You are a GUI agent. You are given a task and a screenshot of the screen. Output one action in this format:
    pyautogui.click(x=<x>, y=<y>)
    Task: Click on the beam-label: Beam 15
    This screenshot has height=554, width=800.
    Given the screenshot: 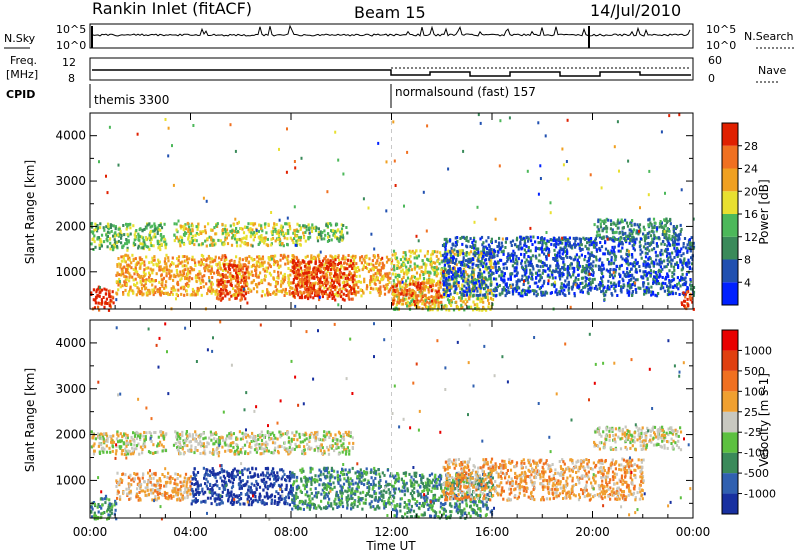 What is the action you would take?
    pyautogui.click(x=390, y=12)
    